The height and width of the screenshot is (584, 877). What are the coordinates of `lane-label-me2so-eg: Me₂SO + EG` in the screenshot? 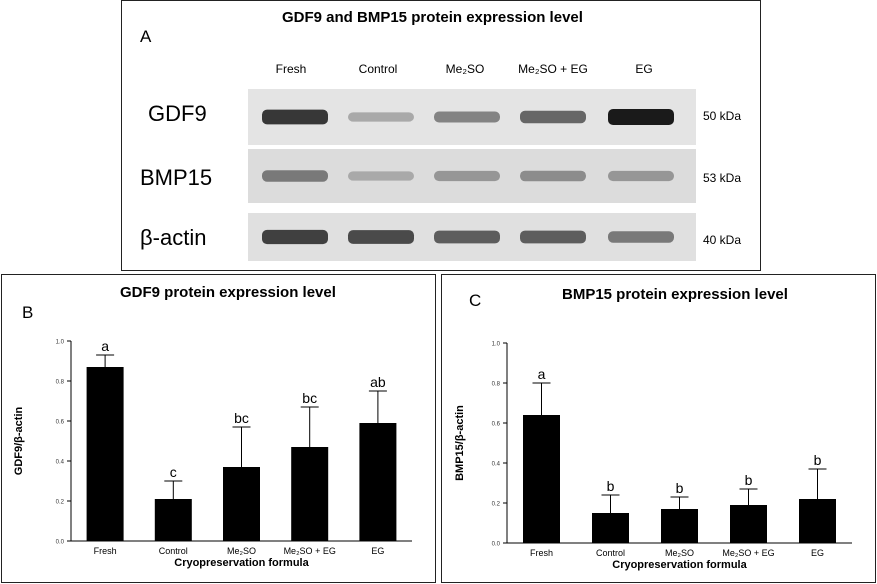 It's located at (553, 69).